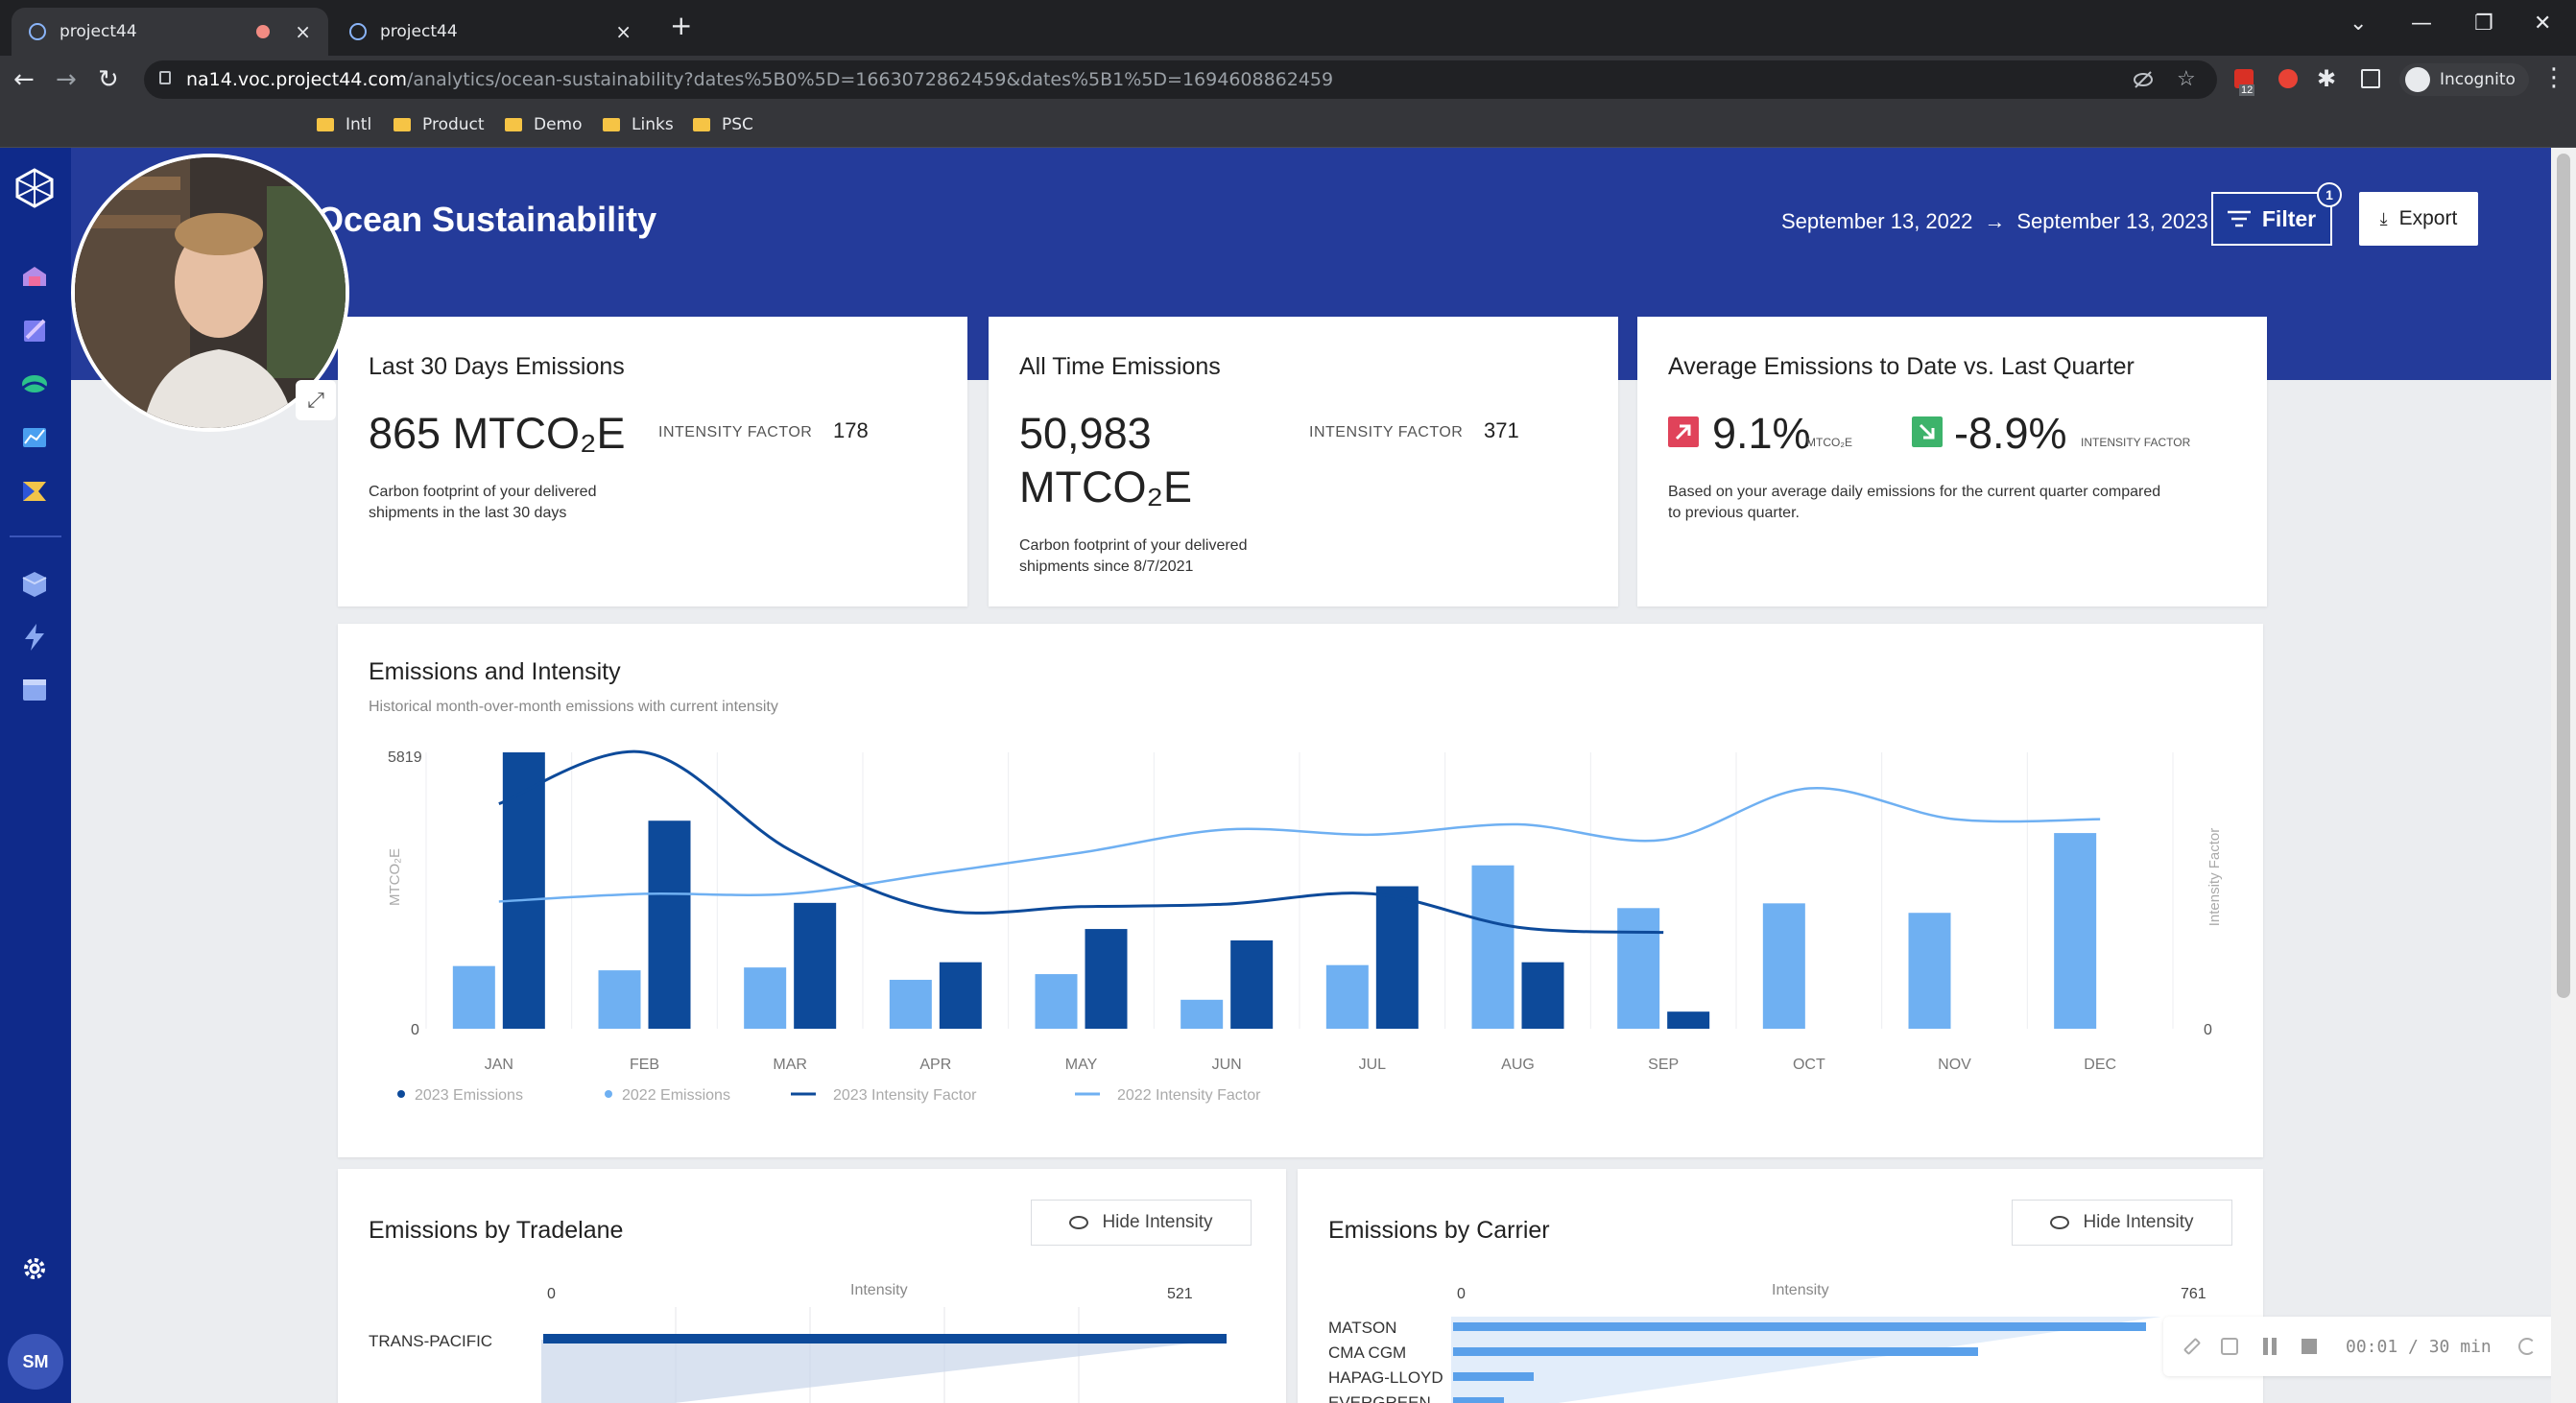 This screenshot has height=1403, width=2576. Describe the element at coordinates (1493, 947) in the screenshot. I see `bar-2022-aug` at that location.